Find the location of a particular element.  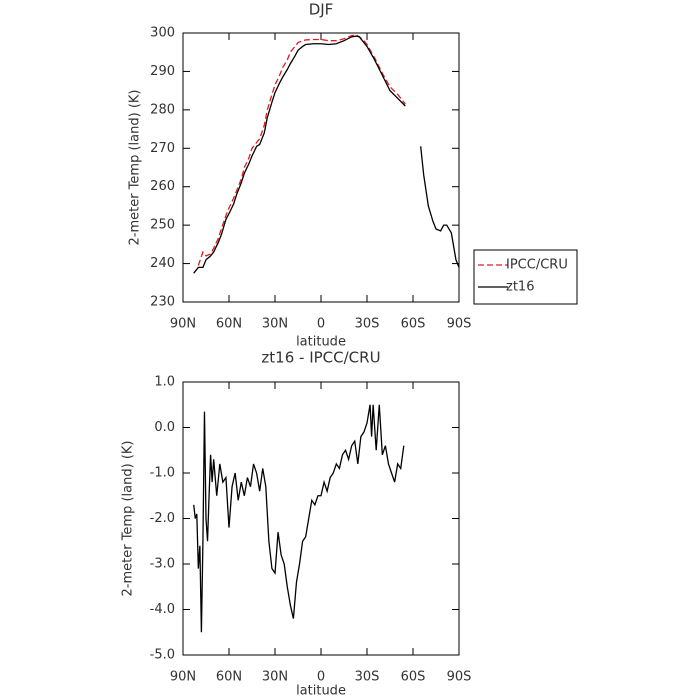

y-tick-label: -4.0 is located at coordinates (162, 609).